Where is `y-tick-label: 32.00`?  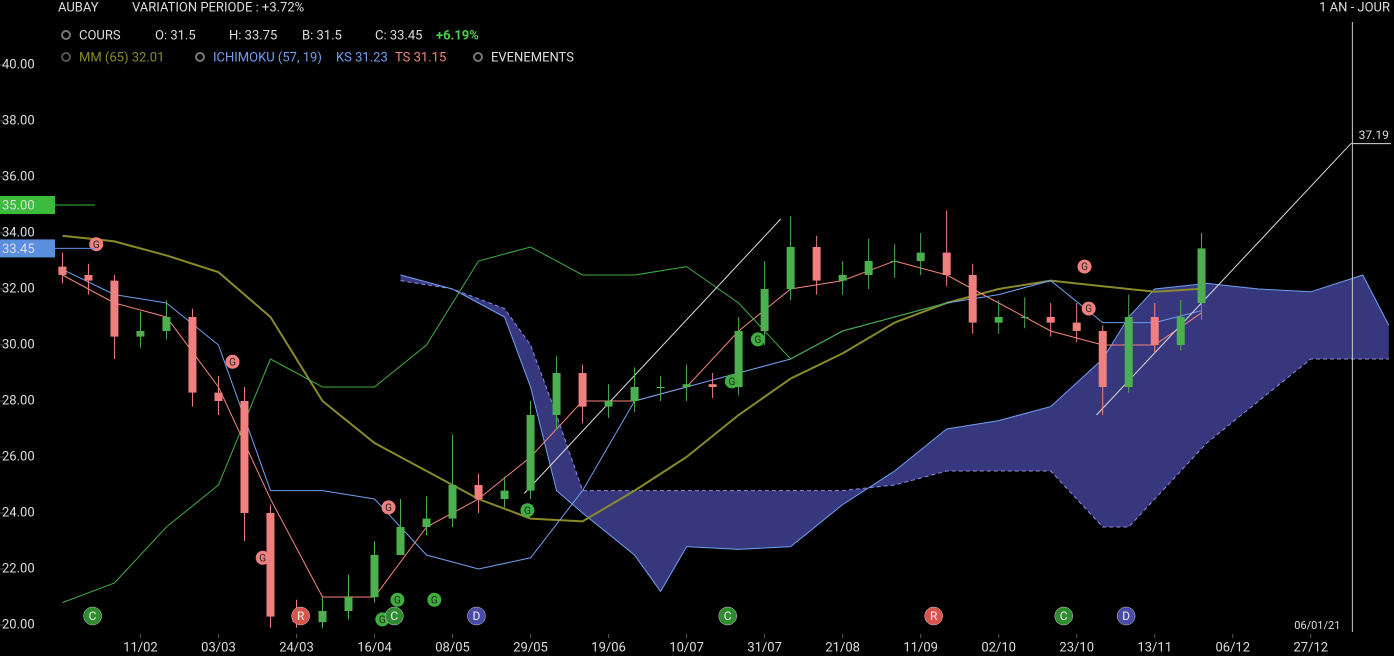 y-tick-label: 32.00 is located at coordinates (18, 288).